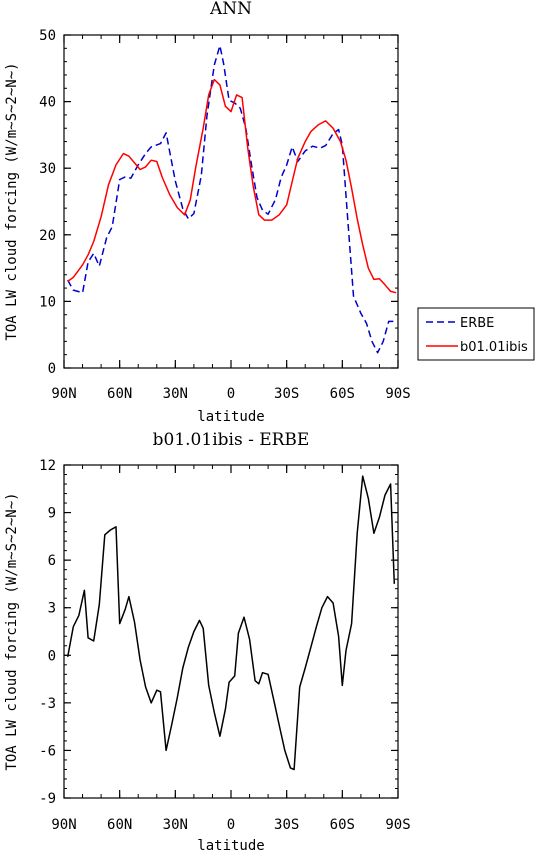  What do you see at coordinates (231, 440) in the screenshot?
I see `chart2-title: b01.01ibis - ERBE` at bounding box center [231, 440].